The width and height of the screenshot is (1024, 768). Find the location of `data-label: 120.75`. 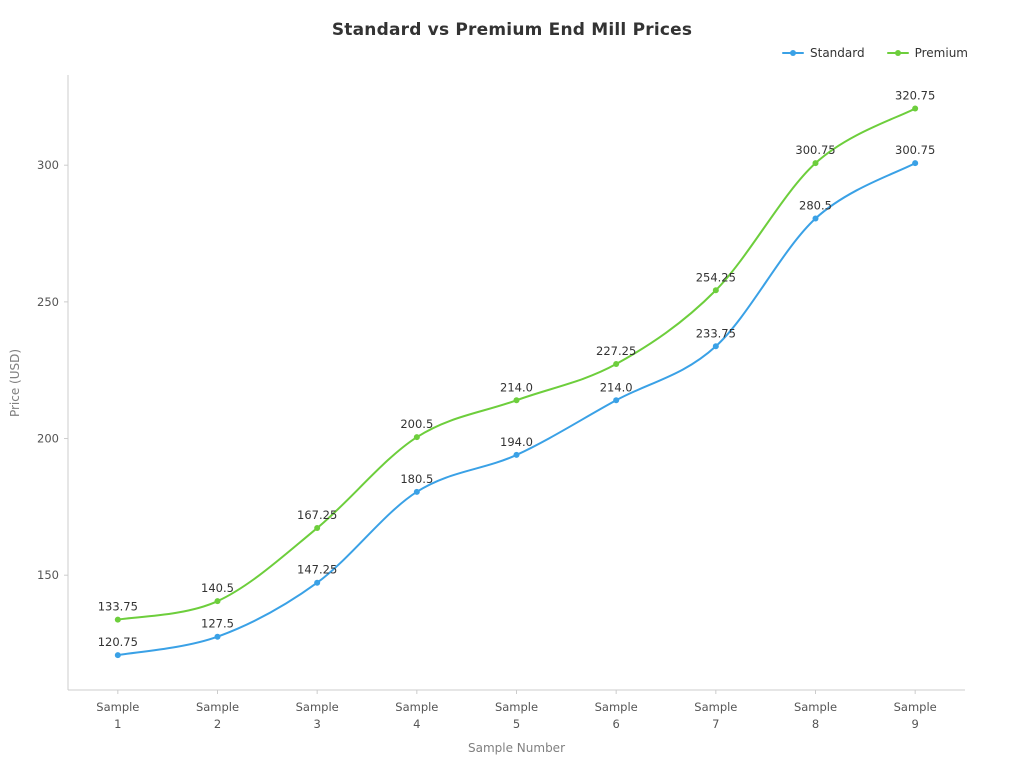

data-label: 120.75 is located at coordinates (118, 642).